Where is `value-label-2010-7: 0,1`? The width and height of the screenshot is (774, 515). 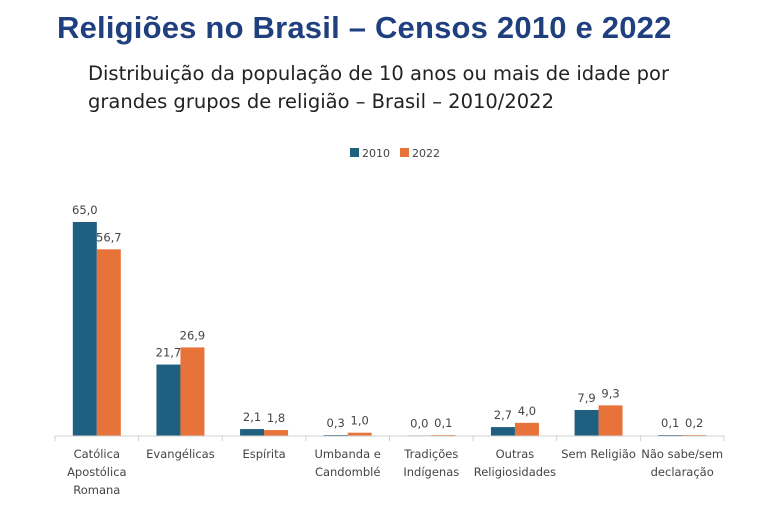 value-label-2010-7: 0,1 is located at coordinates (670, 423).